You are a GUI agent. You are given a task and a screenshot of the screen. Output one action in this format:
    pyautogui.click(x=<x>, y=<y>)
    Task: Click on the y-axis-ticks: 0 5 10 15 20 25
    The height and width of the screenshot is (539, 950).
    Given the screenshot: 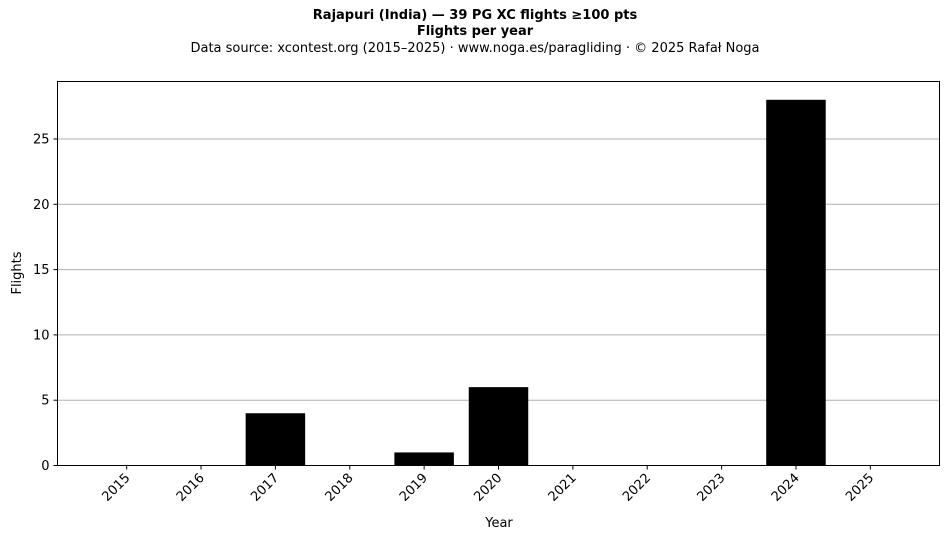 What is the action you would take?
    pyautogui.click(x=45, y=303)
    